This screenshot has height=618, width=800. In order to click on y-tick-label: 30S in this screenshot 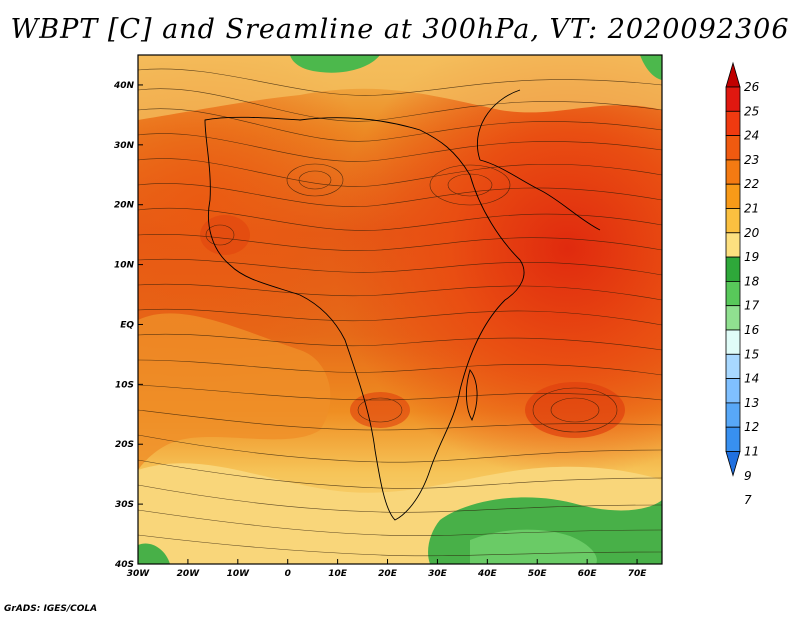, I will do `click(124, 505)`.